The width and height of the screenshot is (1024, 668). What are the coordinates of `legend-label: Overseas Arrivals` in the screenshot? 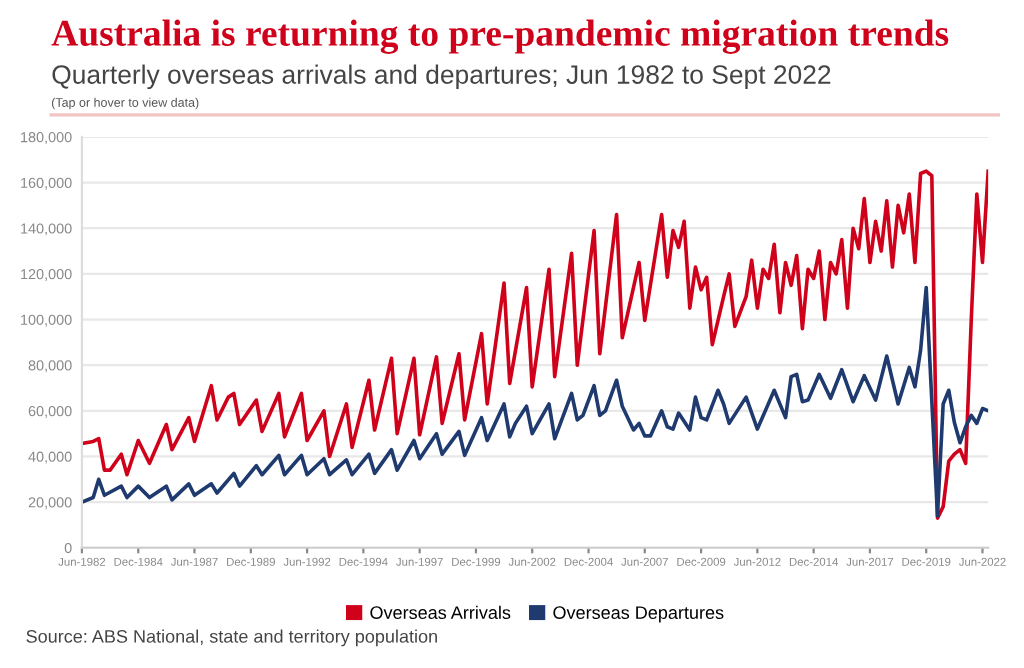 It's located at (440, 612).